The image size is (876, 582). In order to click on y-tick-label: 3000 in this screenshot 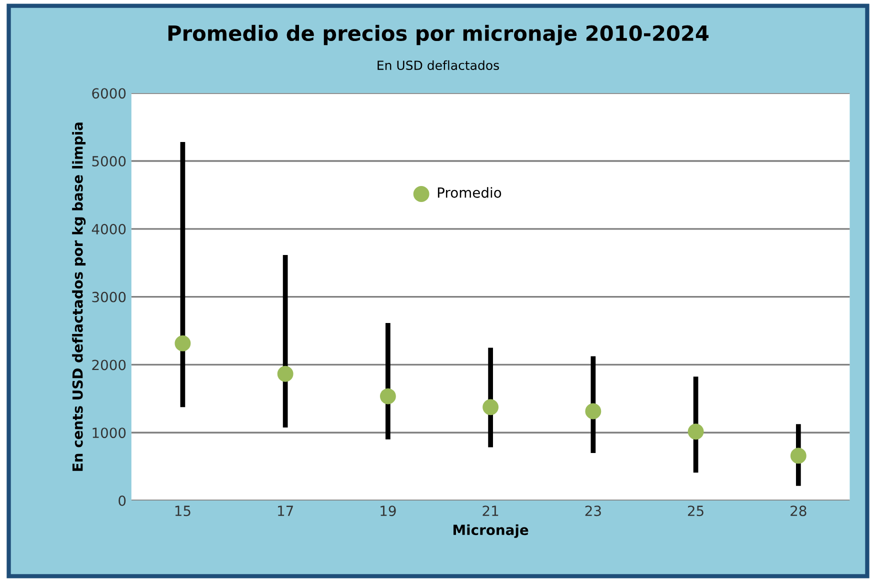, I will do `click(109, 297)`.